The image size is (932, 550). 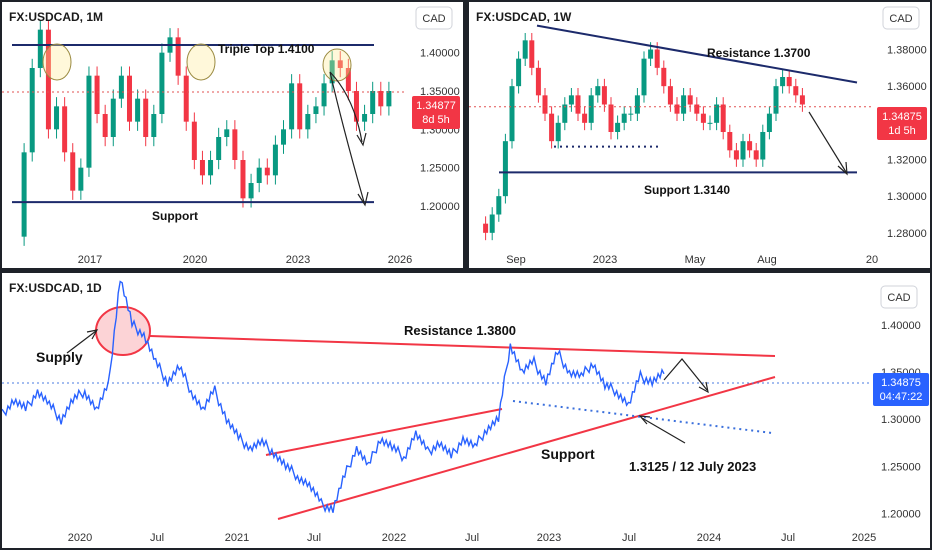 What do you see at coordinates (59, 357) in the screenshot?
I see `supply-label: Supply` at bounding box center [59, 357].